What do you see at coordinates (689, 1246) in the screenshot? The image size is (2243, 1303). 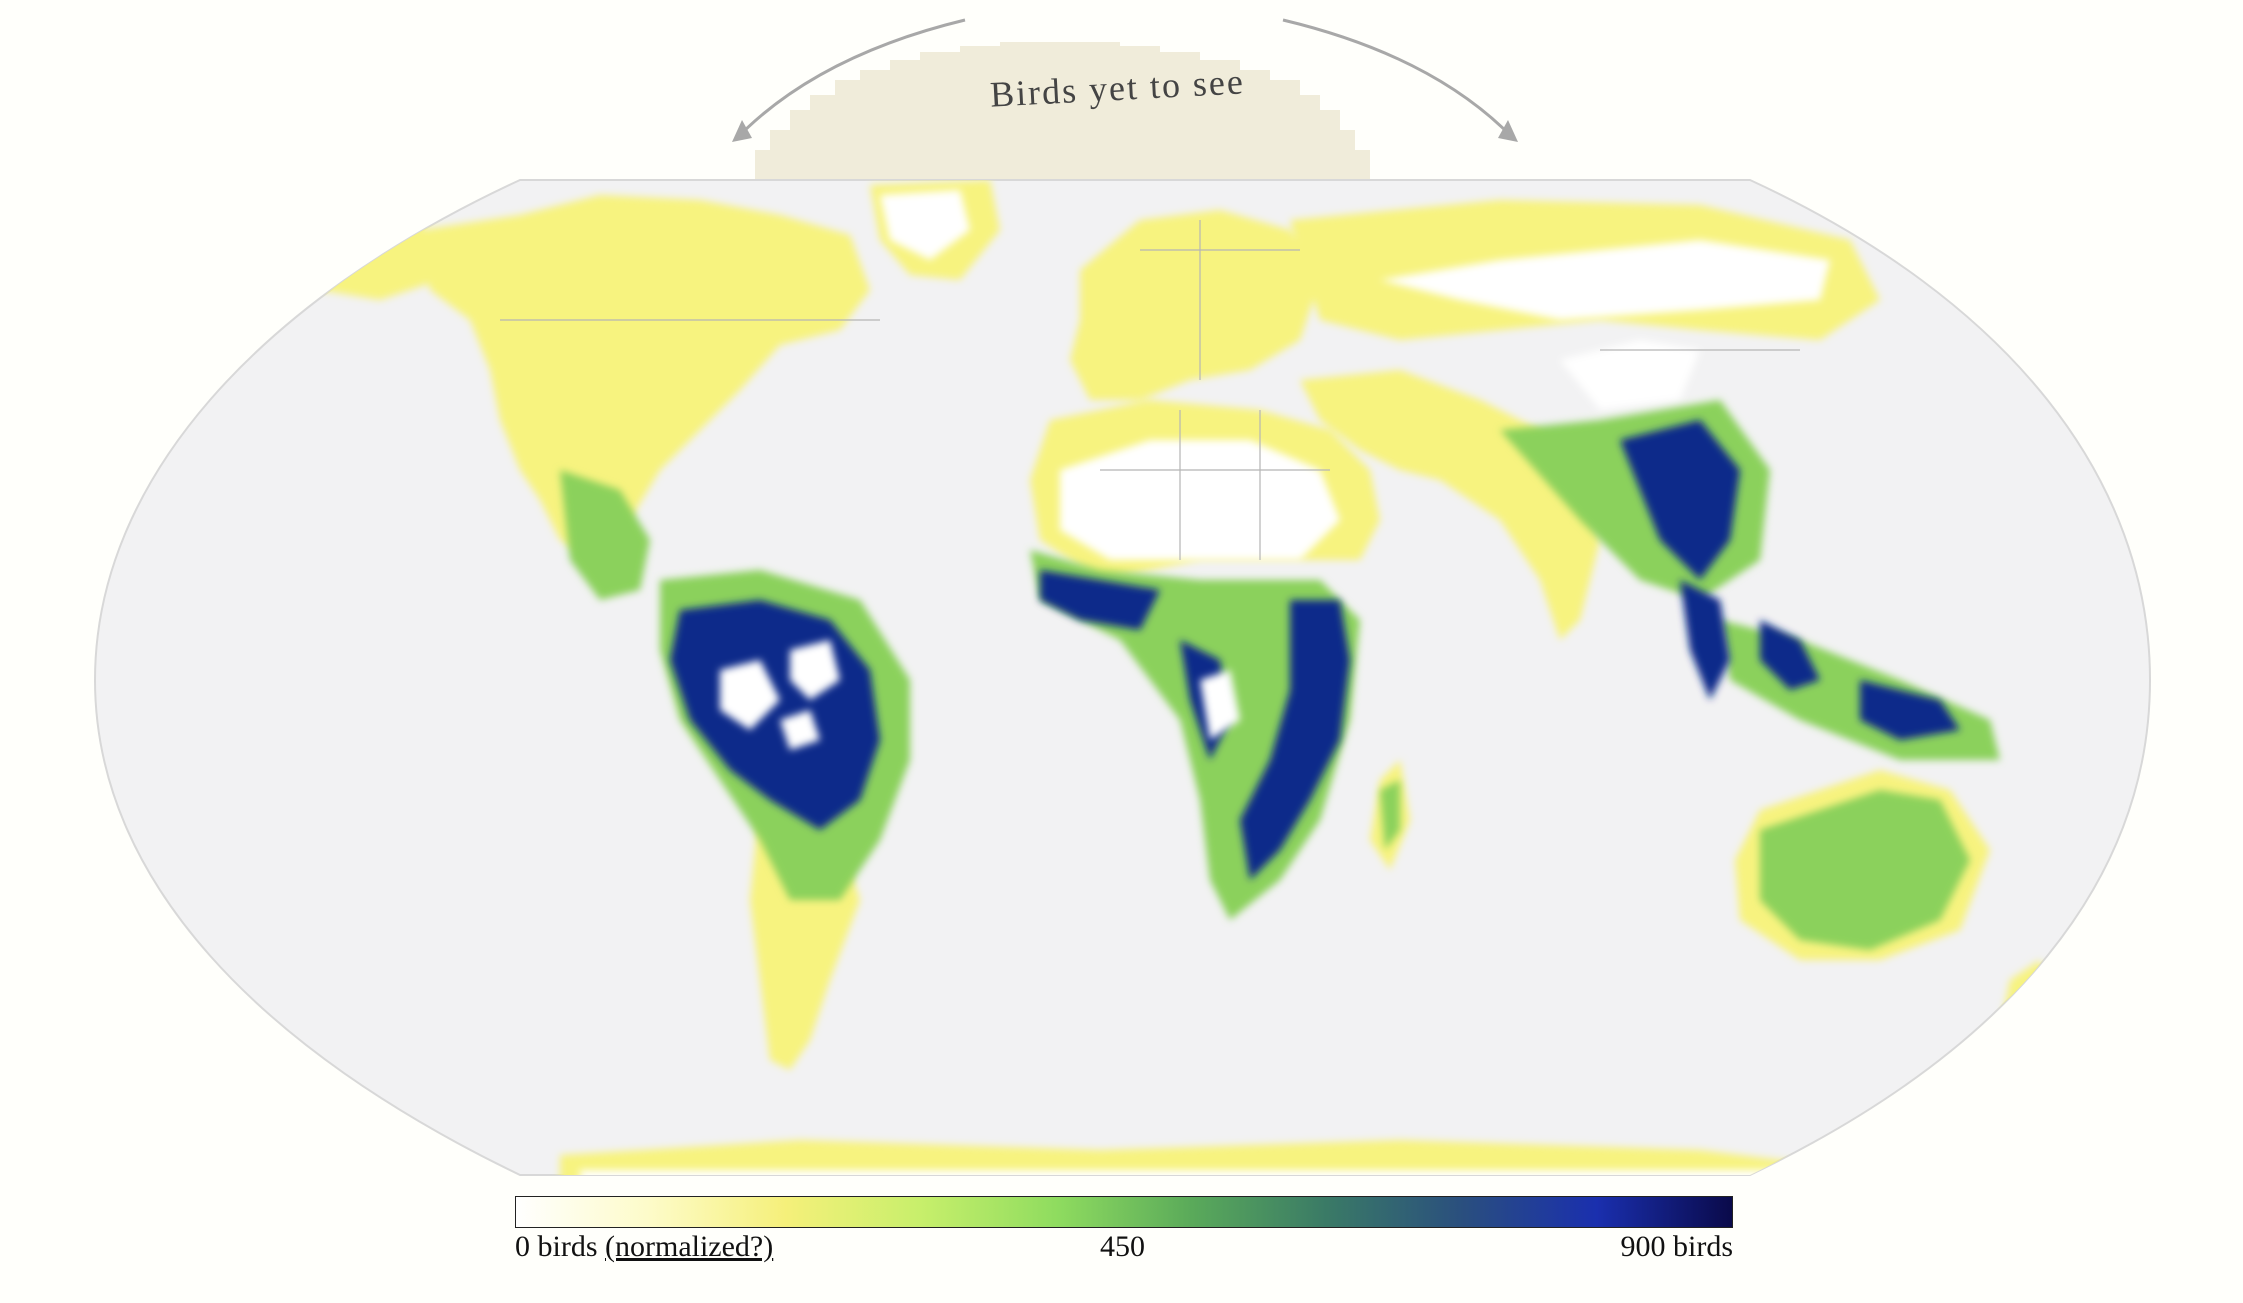 I see `normalized-toggle-link: (normalized?)` at bounding box center [689, 1246].